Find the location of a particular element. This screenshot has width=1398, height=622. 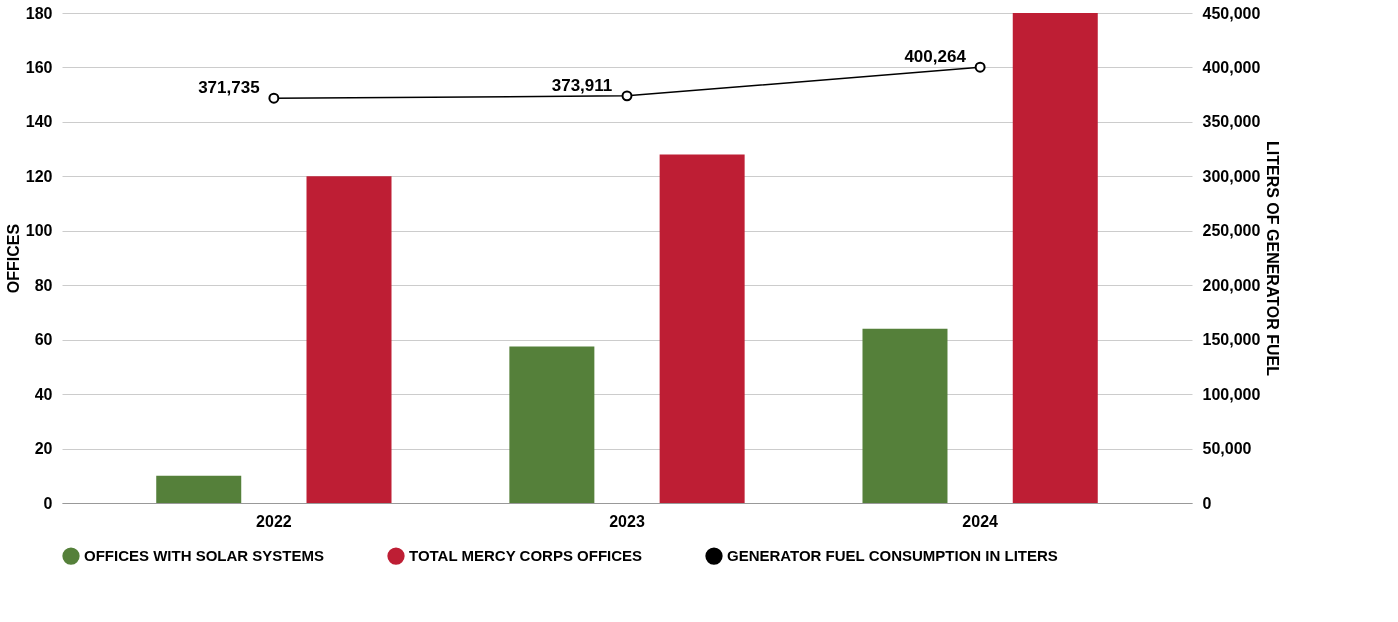

y-axis-title: OFFICES is located at coordinates (13, 258).